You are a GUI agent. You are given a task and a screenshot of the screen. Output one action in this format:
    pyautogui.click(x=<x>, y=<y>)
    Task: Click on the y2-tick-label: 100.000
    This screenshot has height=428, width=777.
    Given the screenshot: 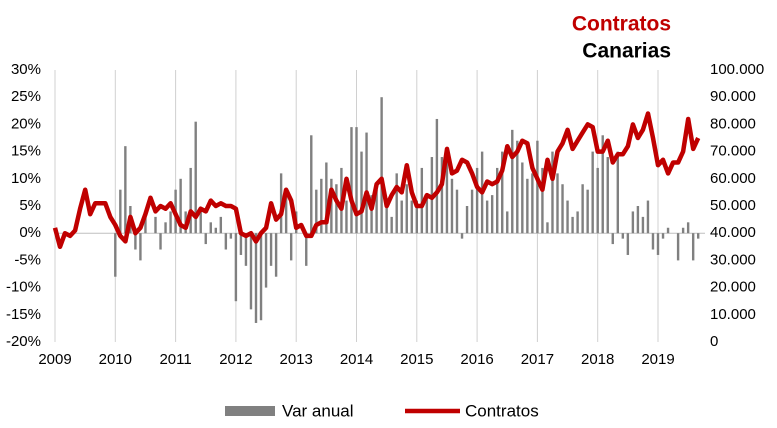 What is the action you would take?
    pyautogui.click(x=737, y=69)
    